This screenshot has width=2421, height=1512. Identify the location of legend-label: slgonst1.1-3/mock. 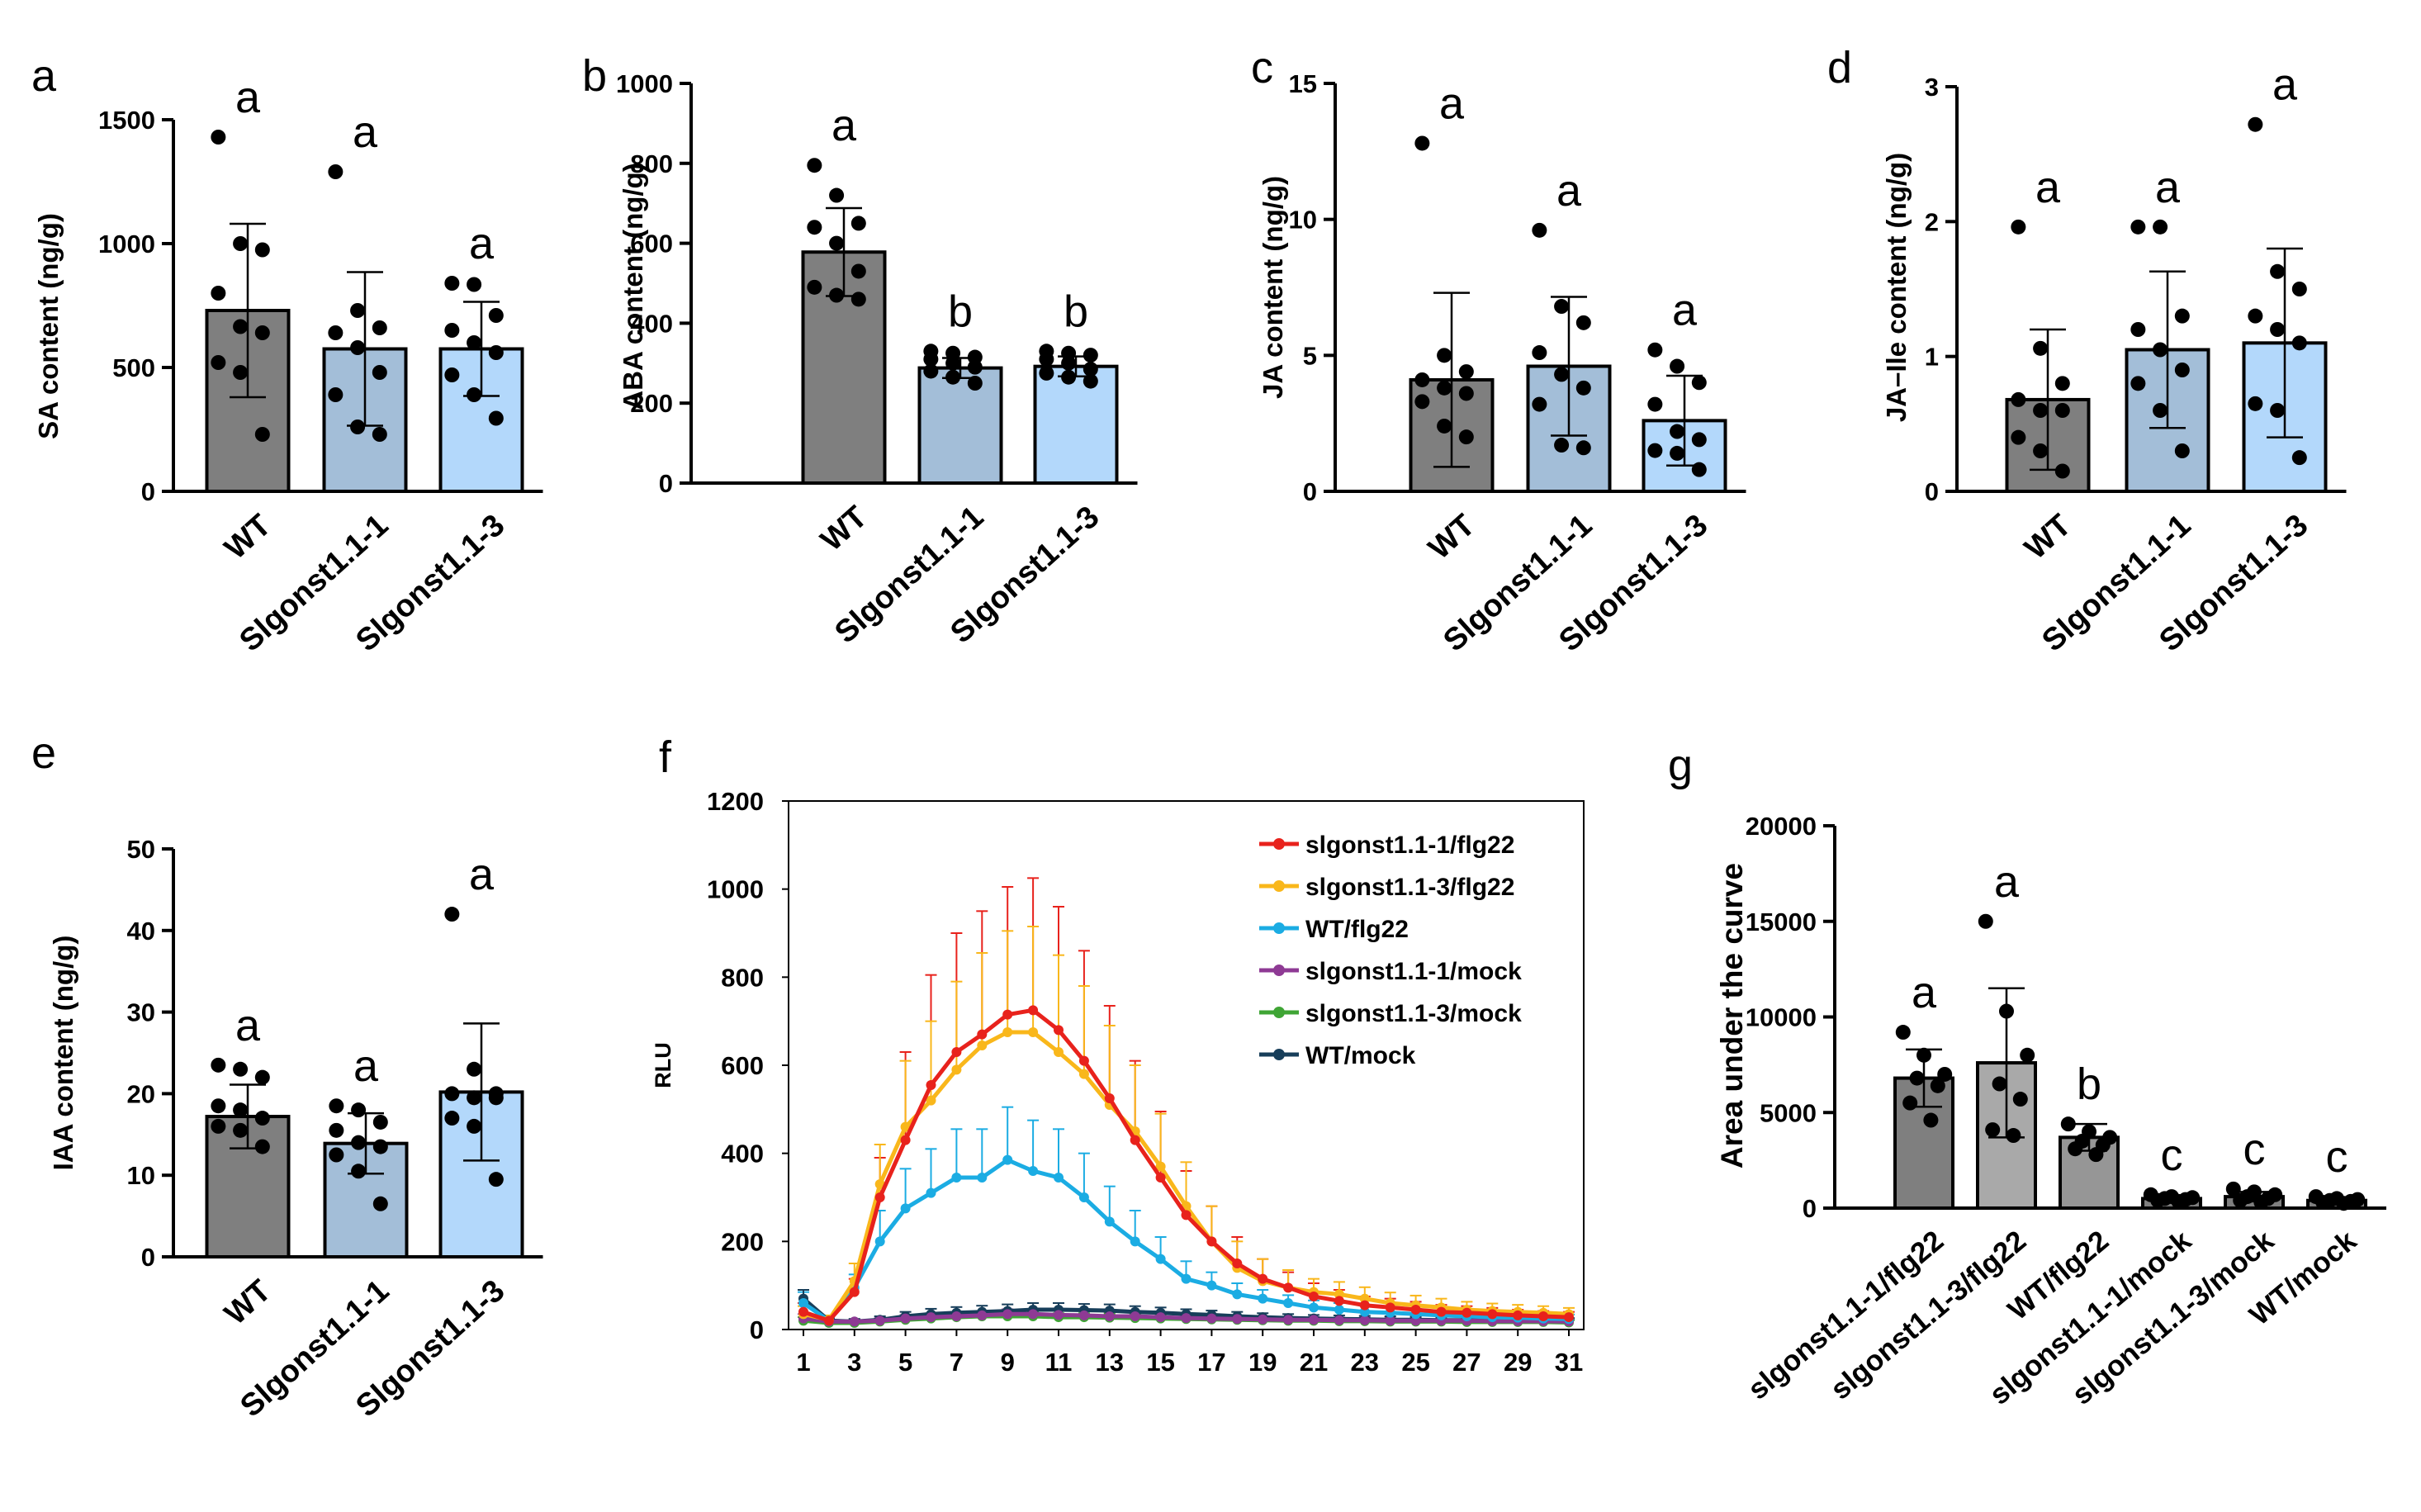
(1413, 1013).